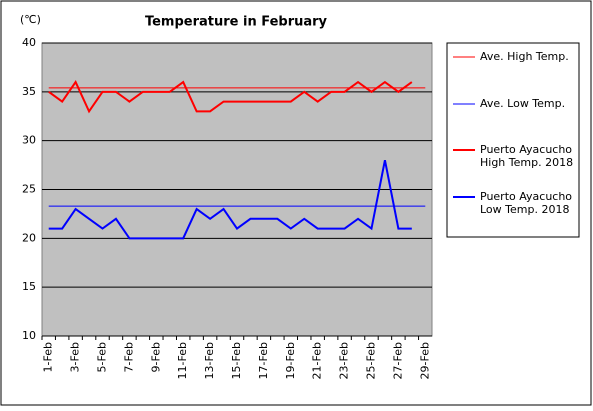 This screenshot has width=593, height=411. What do you see at coordinates (128, 357) in the screenshot?
I see `x-tick-label: 7-Feb` at bounding box center [128, 357].